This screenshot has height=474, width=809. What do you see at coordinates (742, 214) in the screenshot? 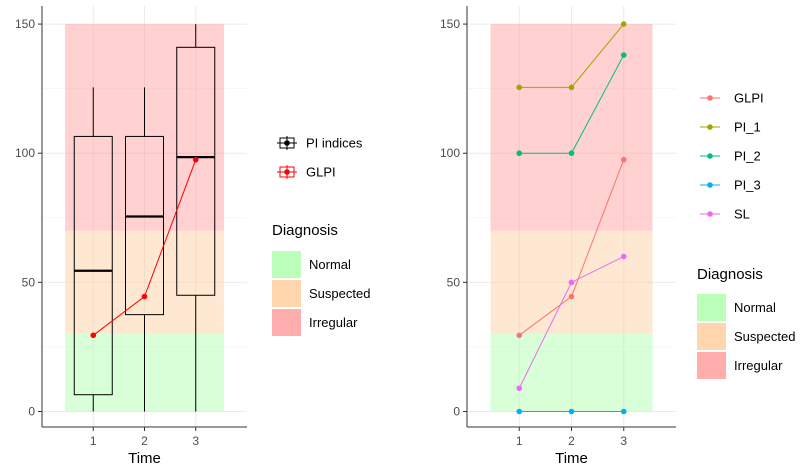
I see `legend-label: SL` at bounding box center [742, 214].